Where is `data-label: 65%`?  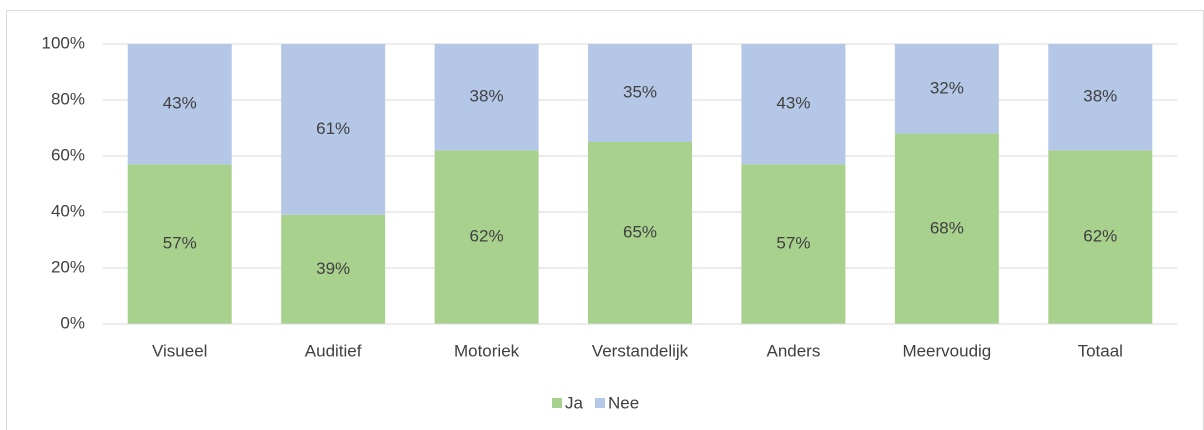 data-label: 65% is located at coordinates (640, 231).